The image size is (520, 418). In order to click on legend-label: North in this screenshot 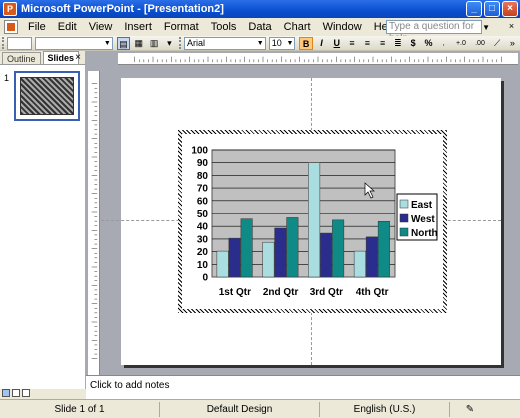, I will do `click(424, 233)`.